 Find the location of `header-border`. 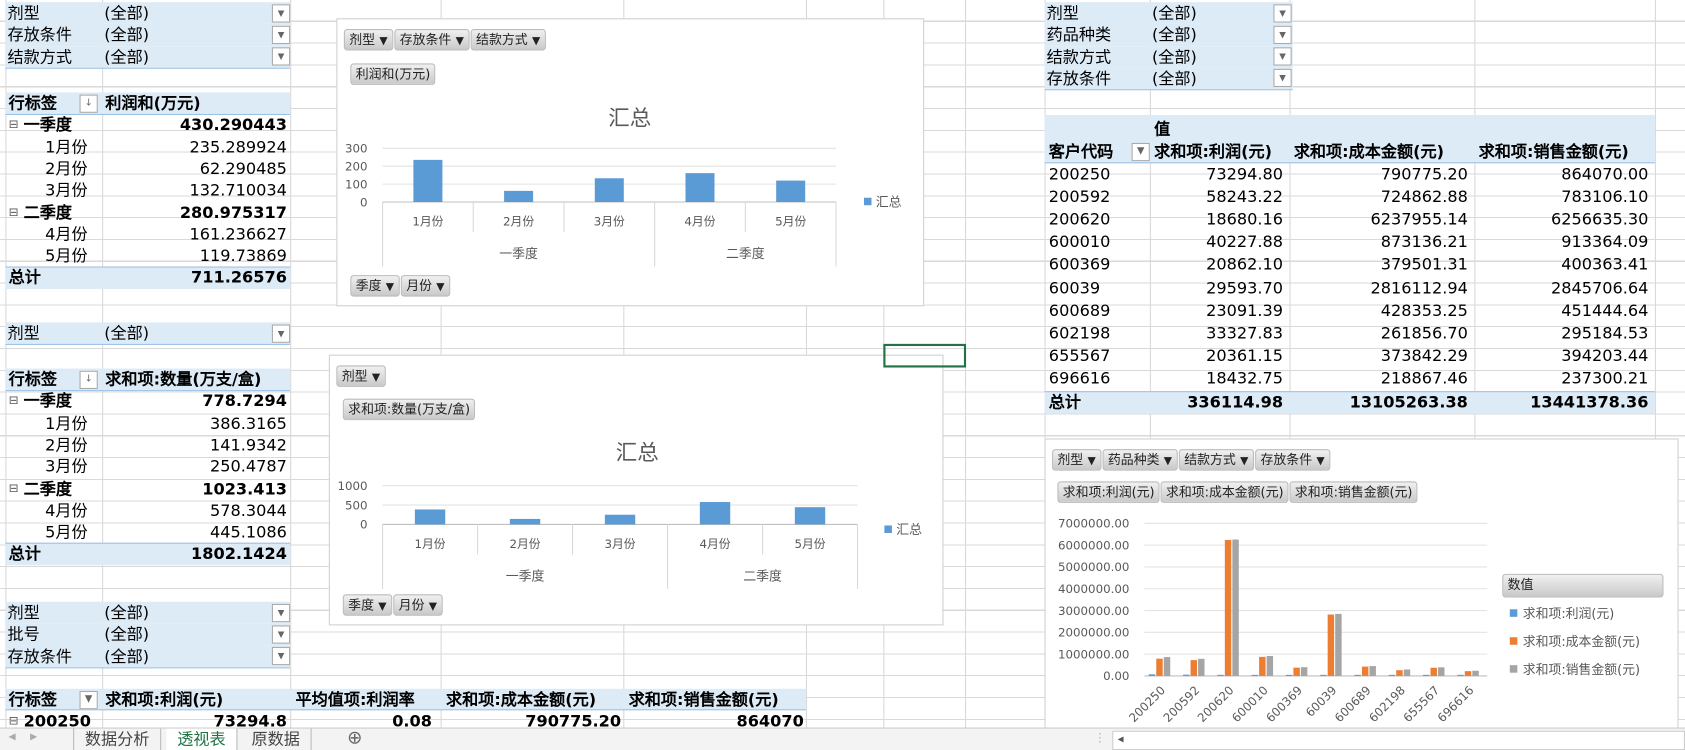

header-border is located at coordinates (148, 115).